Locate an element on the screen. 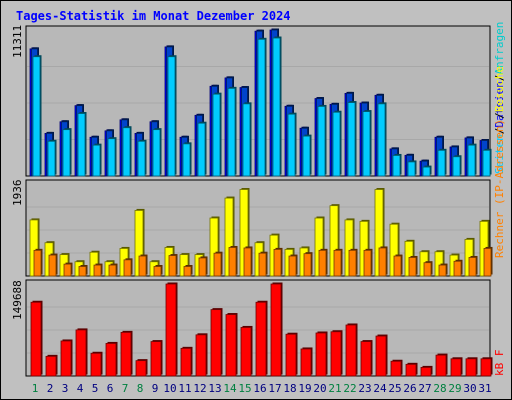 The height and width of the screenshot is (400, 512). day-label-24: 24 is located at coordinates (380, 388).